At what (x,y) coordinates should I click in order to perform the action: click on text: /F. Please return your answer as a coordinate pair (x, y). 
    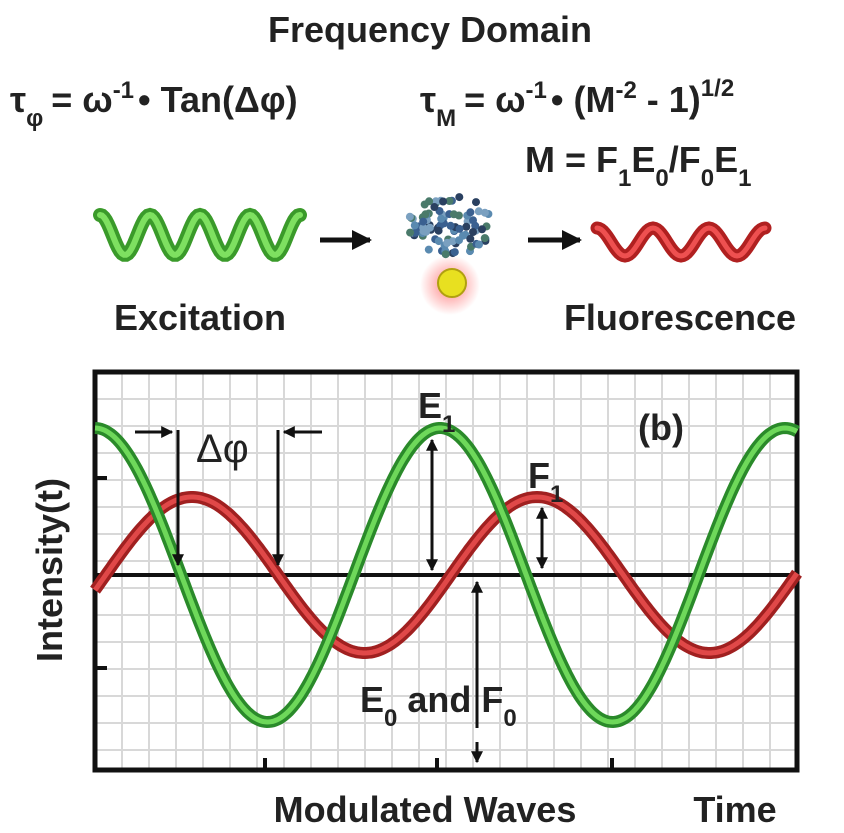
    Looking at the image, I should click on (685, 159).